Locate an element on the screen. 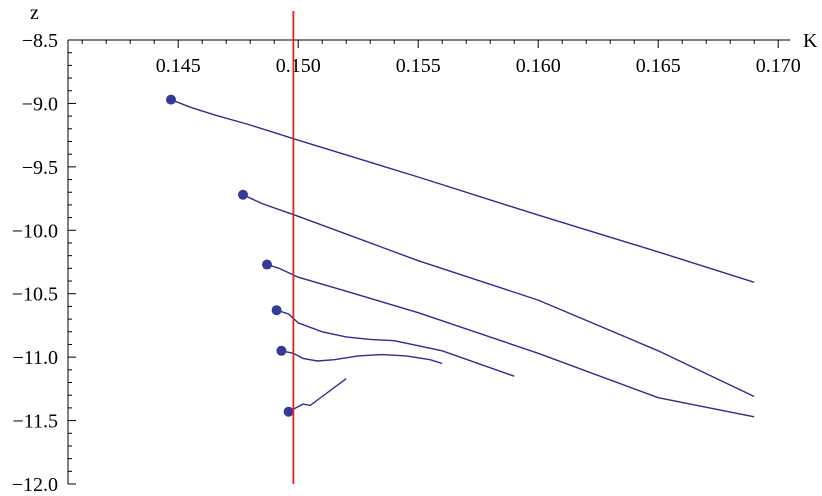 The image size is (822, 496). y-tick-label: −9.0 is located at coordinates (40, 104).